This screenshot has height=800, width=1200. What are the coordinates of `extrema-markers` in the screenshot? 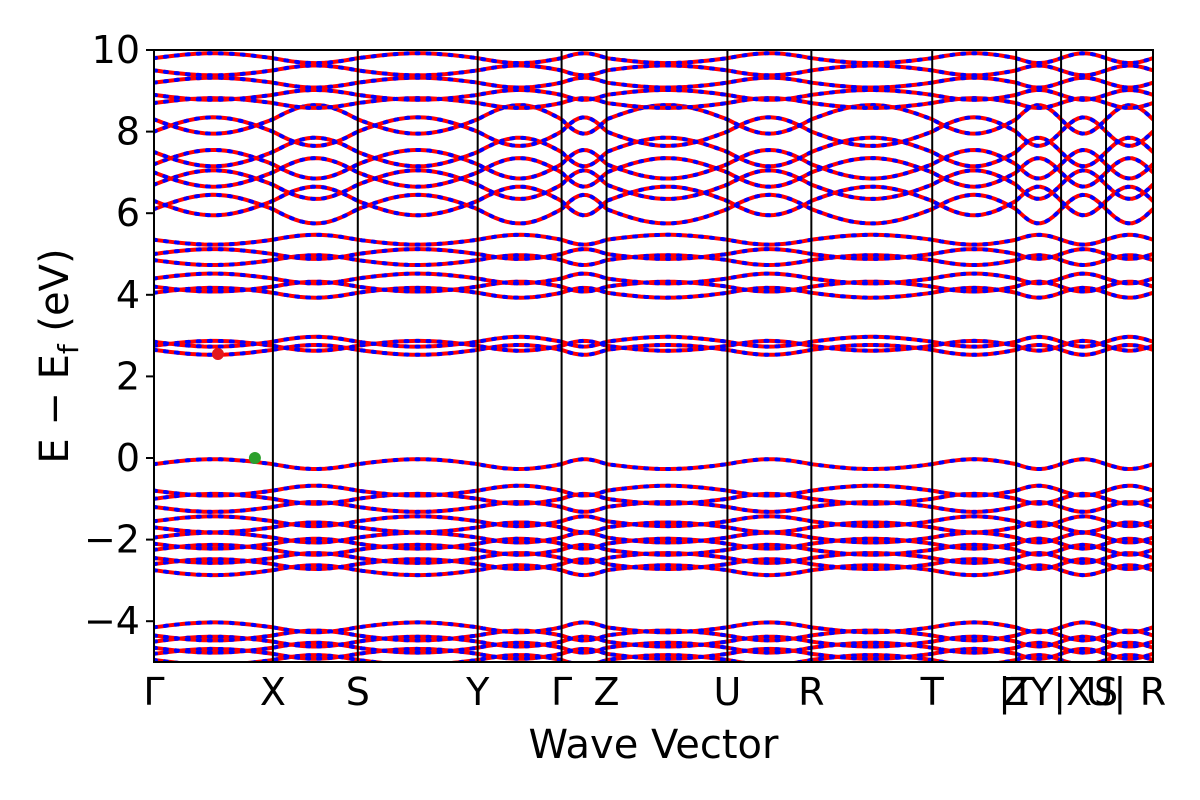 It's located at (236, 405).